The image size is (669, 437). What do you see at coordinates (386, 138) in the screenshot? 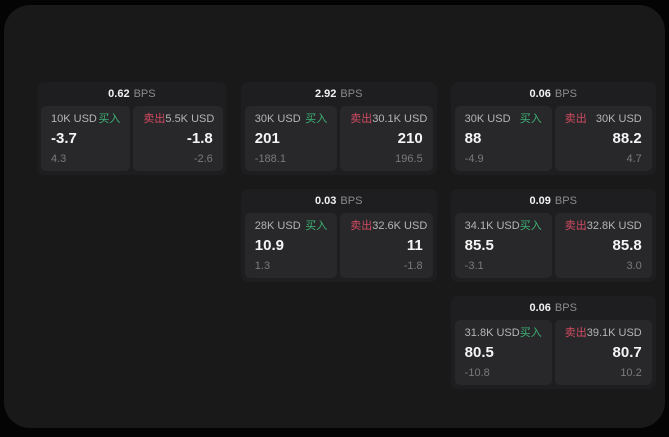
I see `sell-quote-panel: 卖出 30.1K USD 210 196.5` at bounding box center [386, 138].